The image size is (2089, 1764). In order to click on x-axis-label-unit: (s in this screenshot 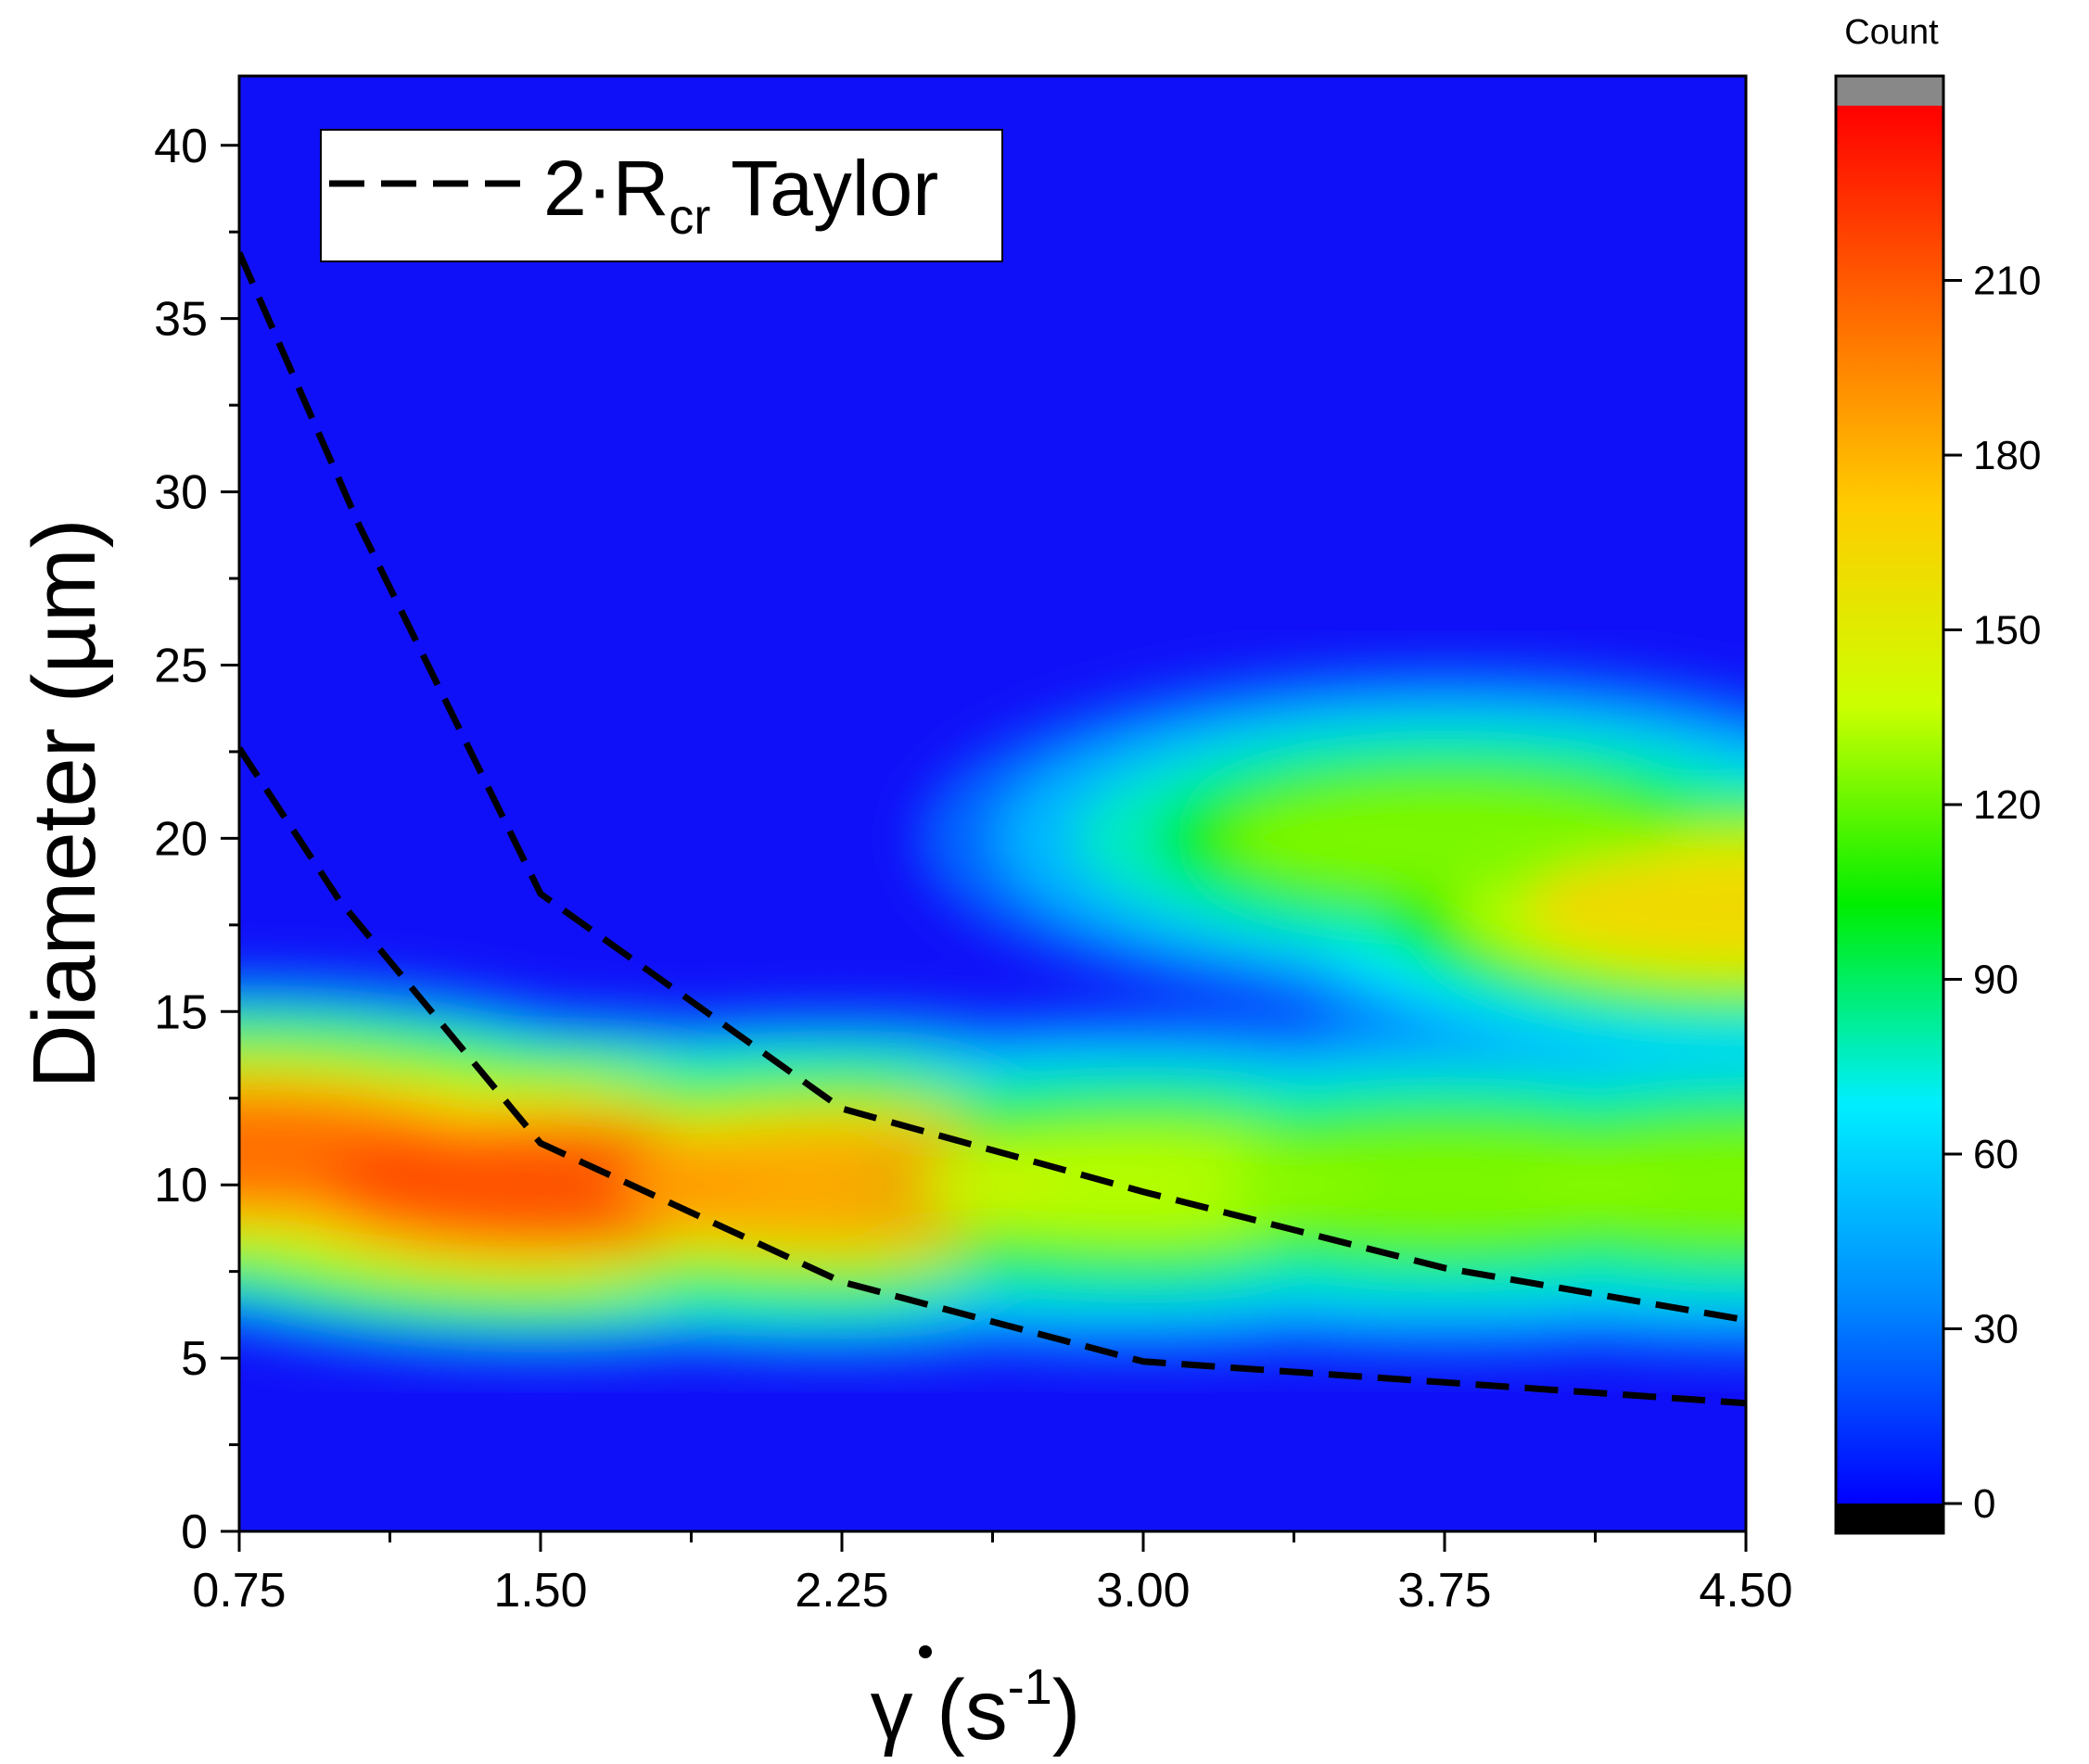, I will do `click(961, 1710)`.